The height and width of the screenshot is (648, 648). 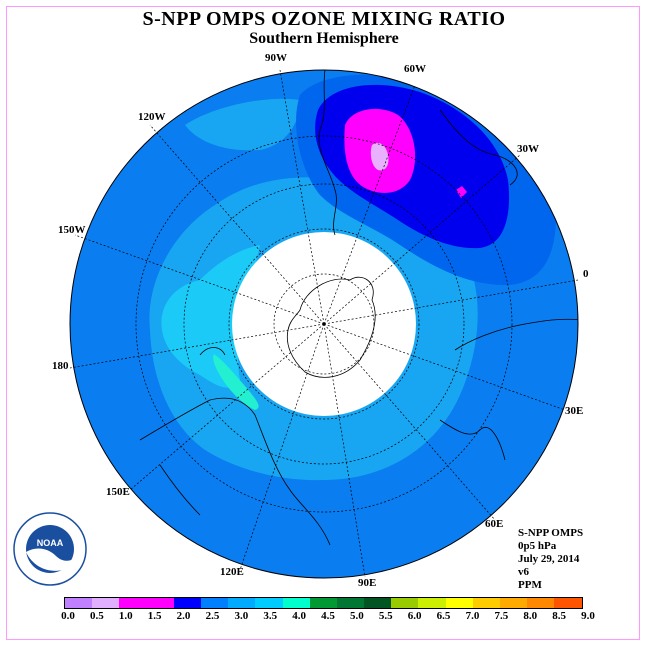 I want to click on colorbar-tick-label: 2.5, so click(x=212, y=616).